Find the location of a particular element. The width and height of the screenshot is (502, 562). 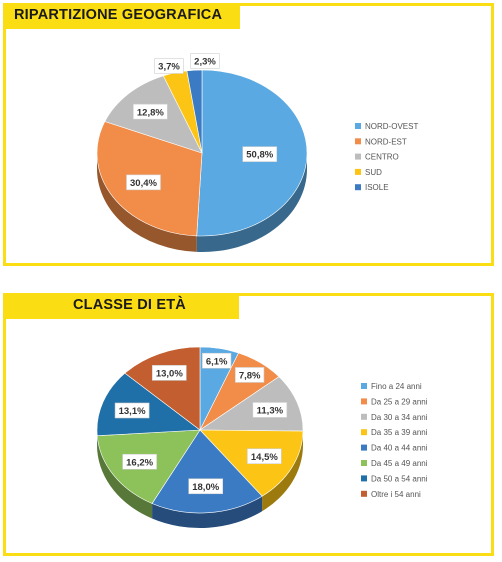

age-legend-label-oltre-i-54-anni: Oltre i 54 anni is located at coordinates (396, 494).